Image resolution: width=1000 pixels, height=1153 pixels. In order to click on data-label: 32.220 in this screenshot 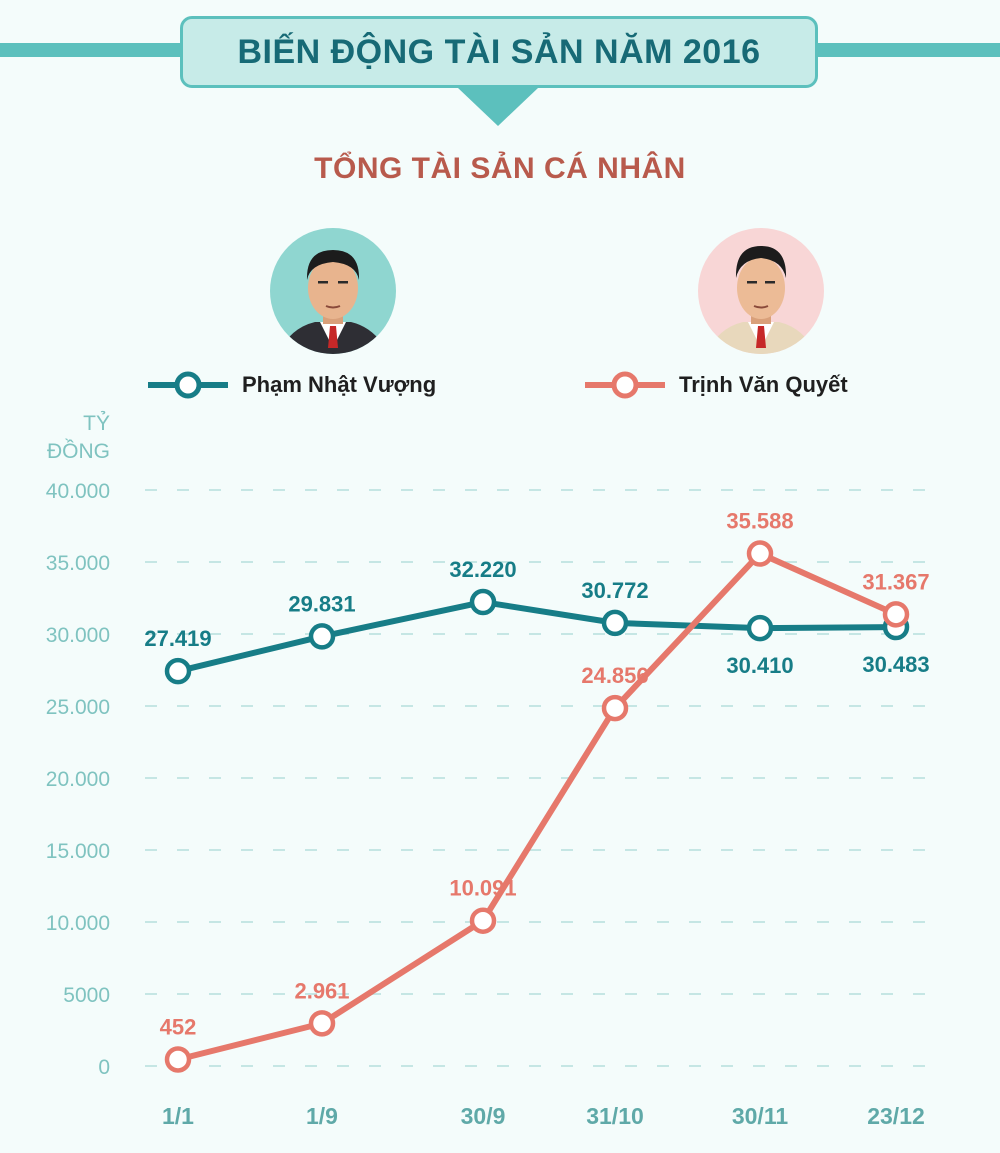, I will do `click(482, 569)`.